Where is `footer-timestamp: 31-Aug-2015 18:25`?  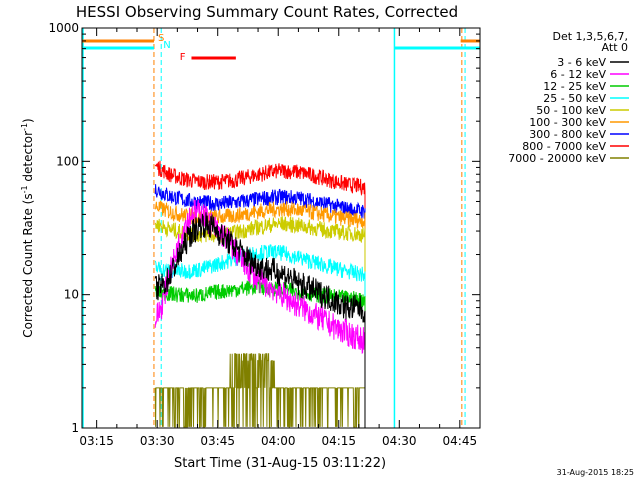
footer-timestamp: 31-Aug-2015 18:25 is located at coordinates (595, 472).